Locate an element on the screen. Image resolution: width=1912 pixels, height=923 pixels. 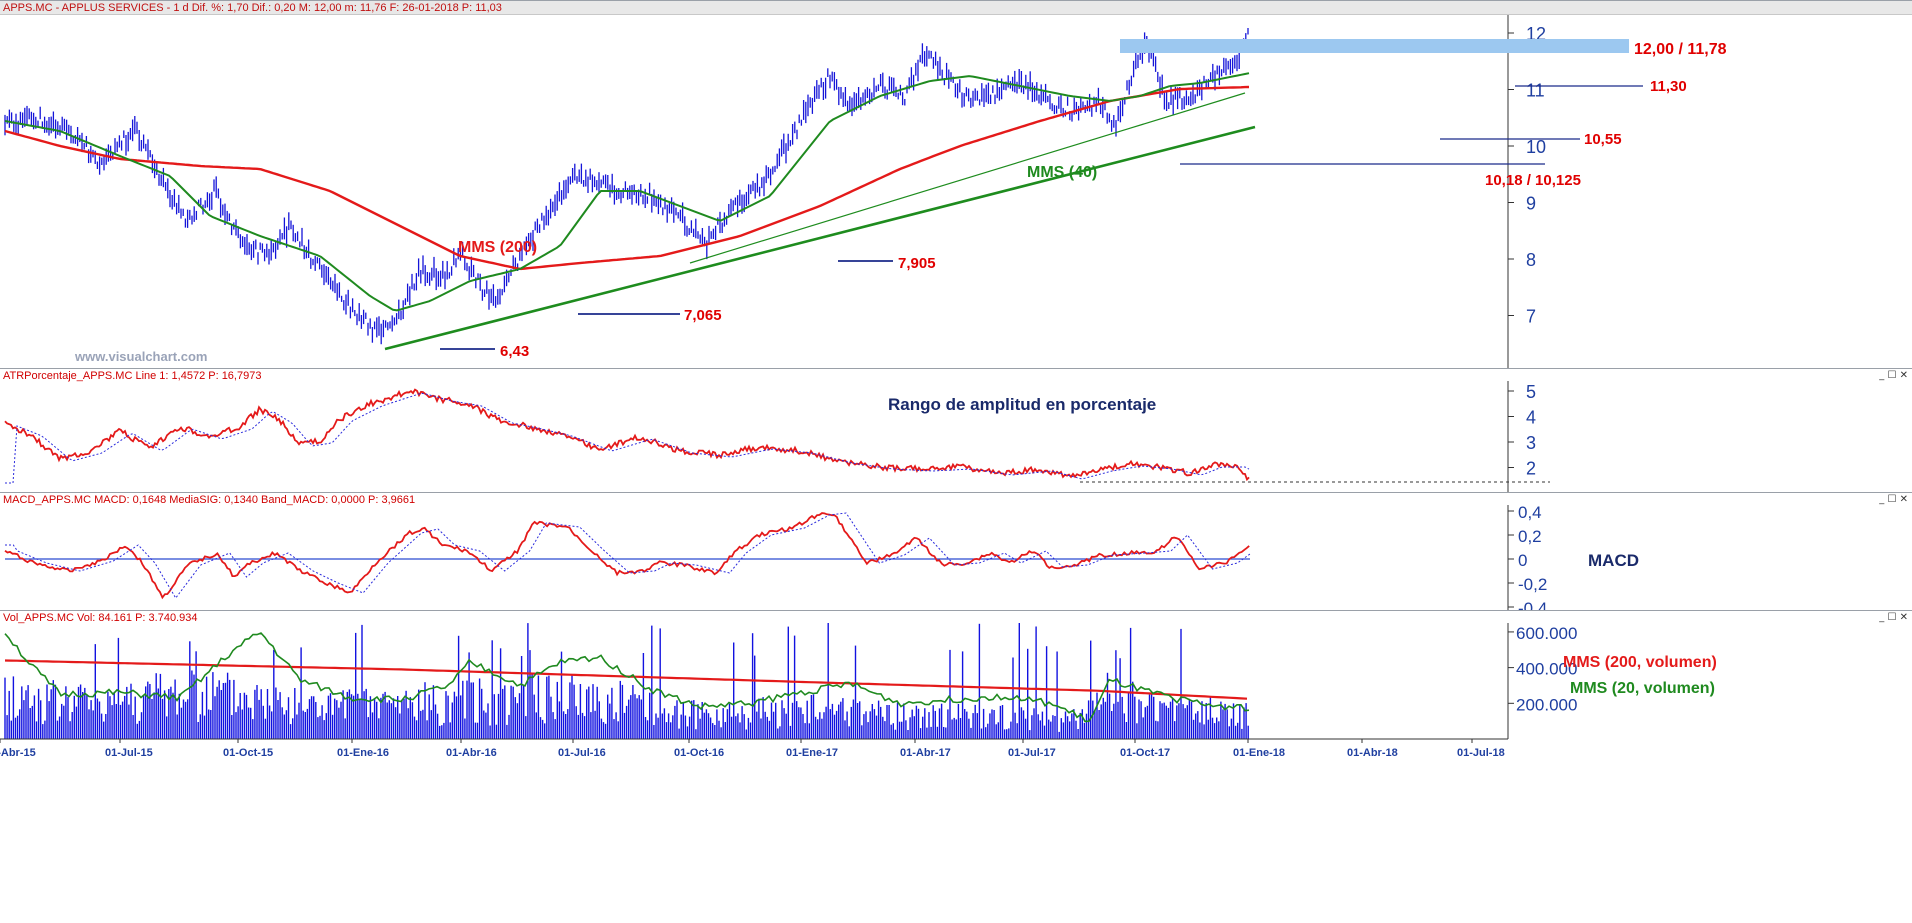
annotation-1018: 10,18 / 10,125 is located at coordinates (1533, 180).